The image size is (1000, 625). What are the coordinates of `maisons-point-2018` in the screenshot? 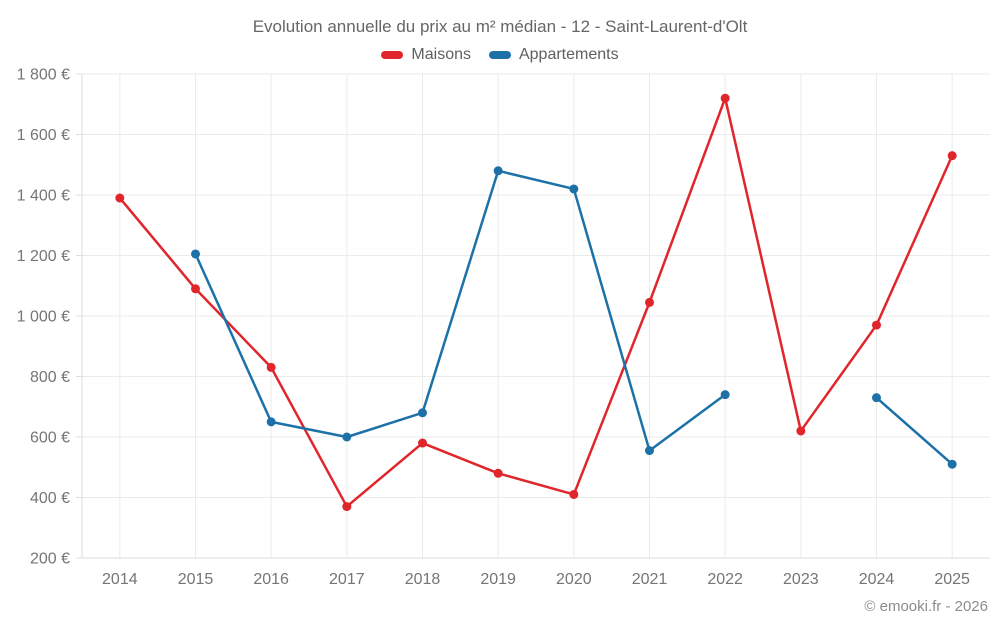 It's located at (422, 443).